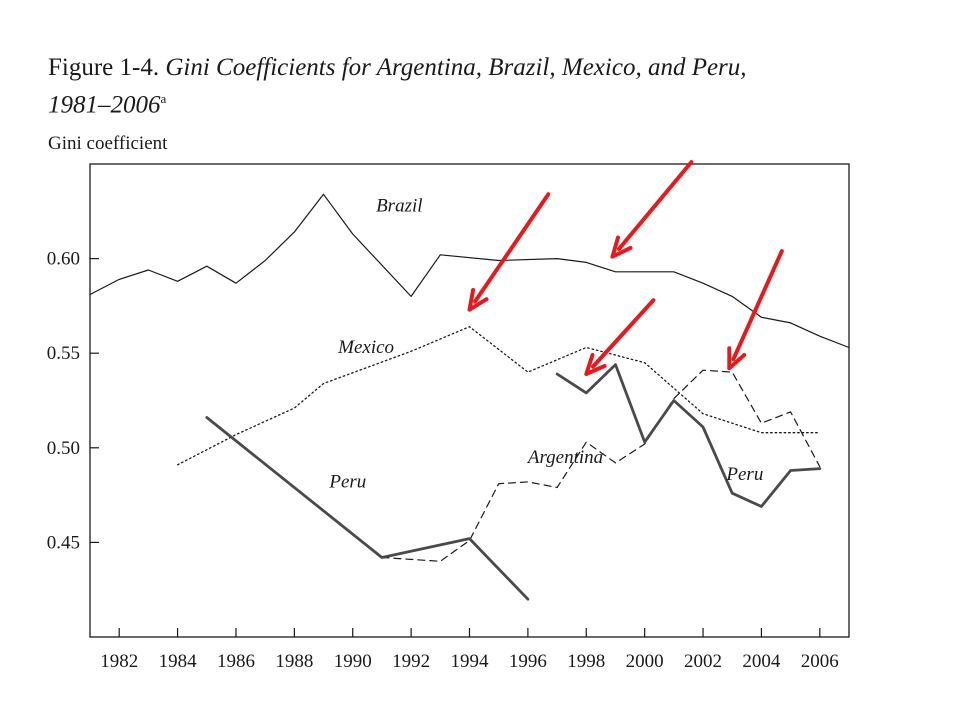 The width and height of the screenshot is (960, 720). Describe the element at coordinates (104, 105) in the screenshot. I see `figure-title-line2: 1981–2006` at that location.